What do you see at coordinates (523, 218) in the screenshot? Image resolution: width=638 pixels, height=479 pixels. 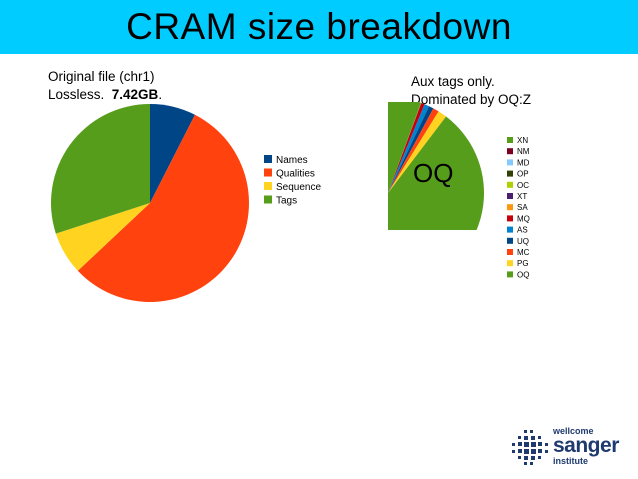 I see `aux-tags-legend-label-mq: MQ` at bounding box center [523, 218].